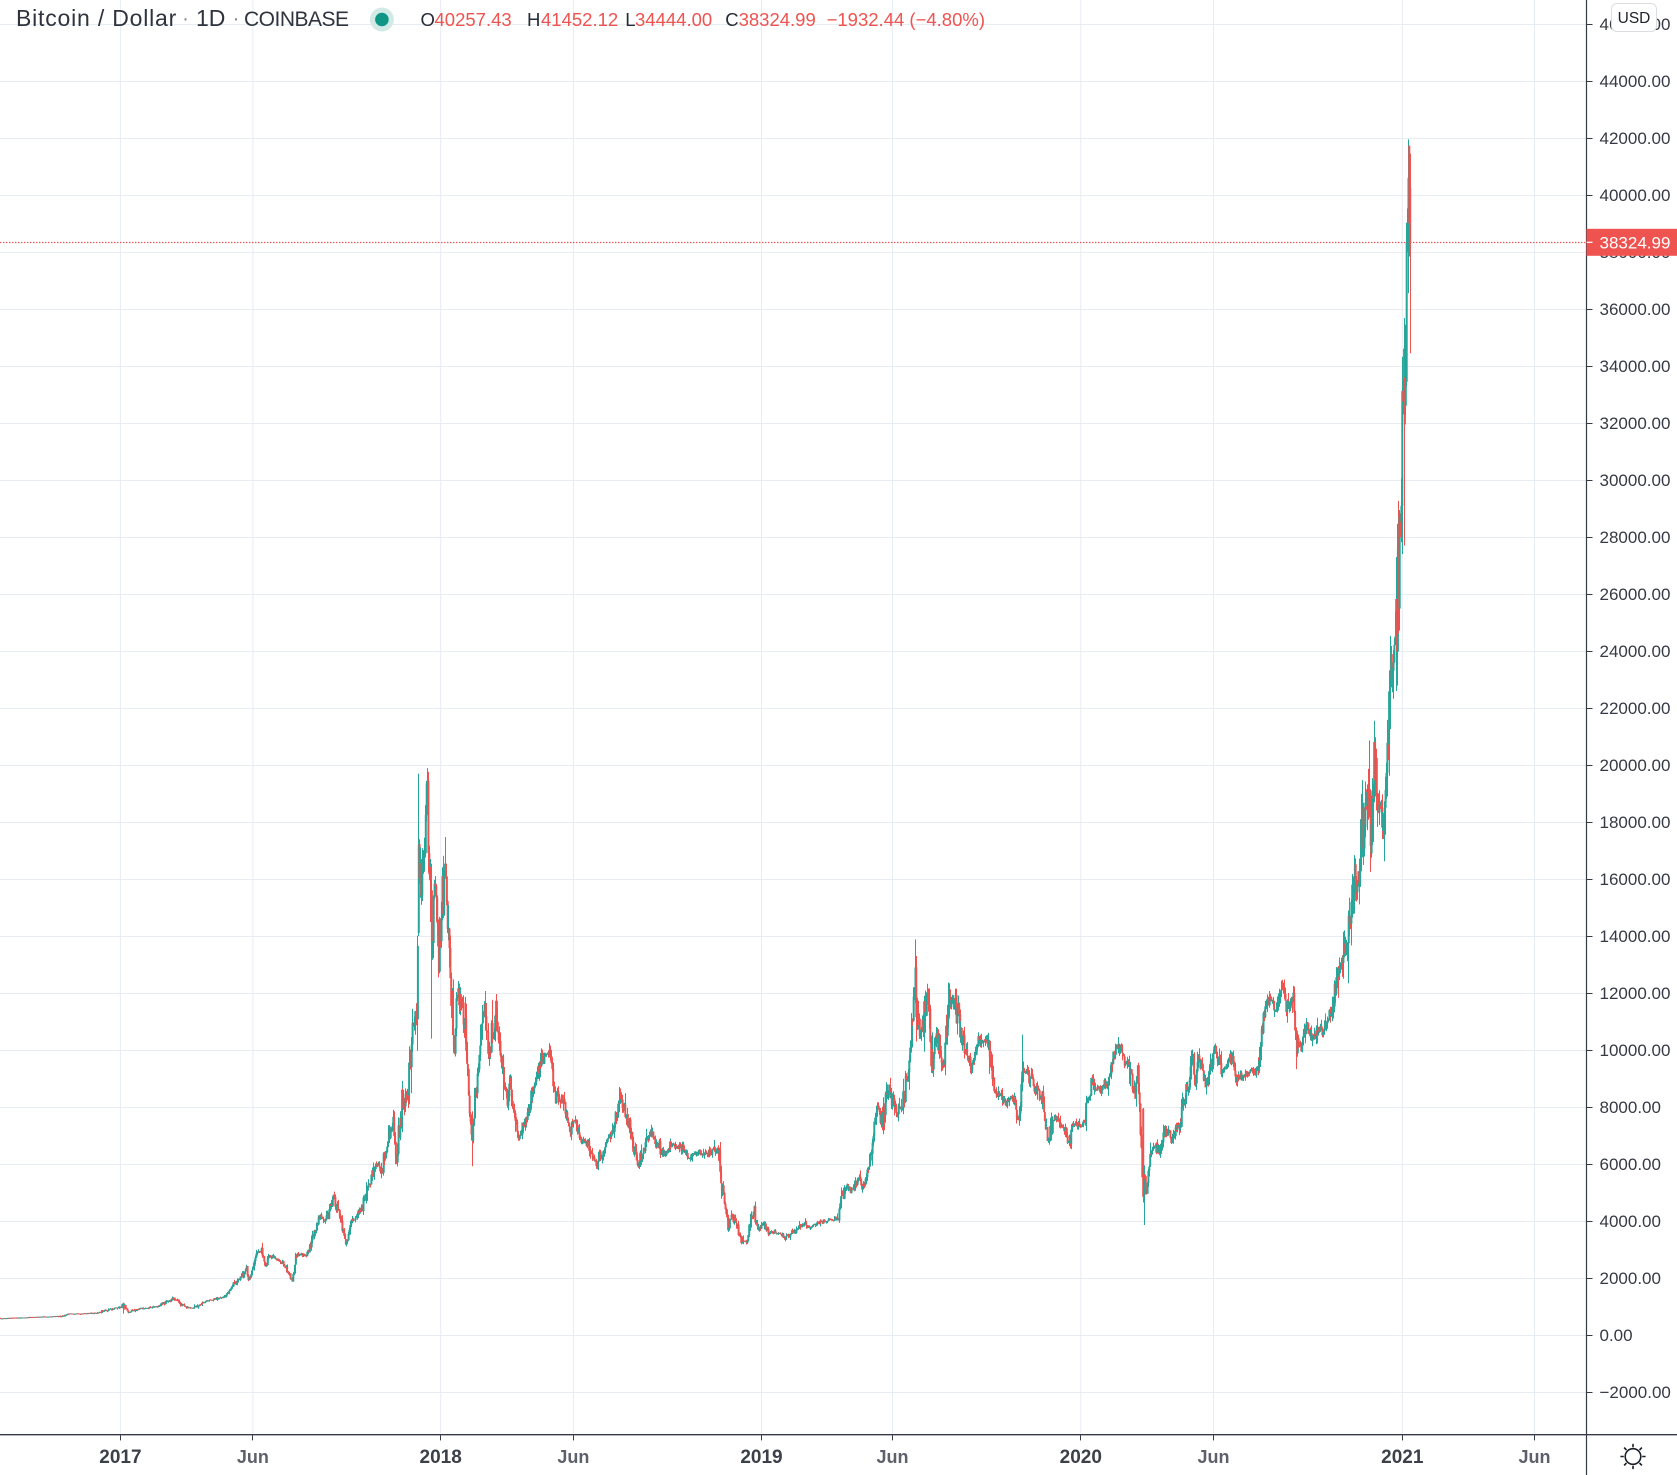 This screenshot has width=1677, height=1475. What do you see at coordinates (1635, 309) in the screenshot?
I see `svg-text: 36000.00` at bounding box center [1635, 309].